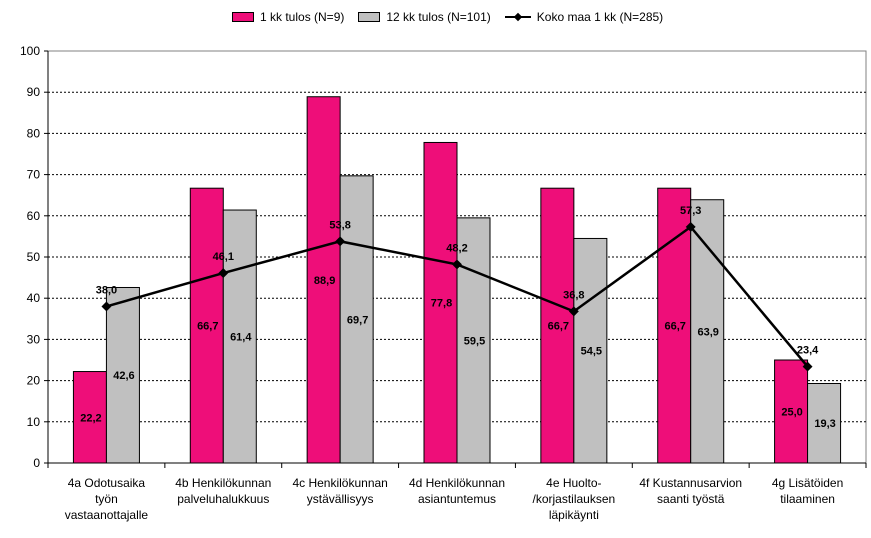 The height and width of the screenshot is (538, 871). What do you see at coordinates (438, 17) in the screenshot?
I see `legend-label-series-2: 12 kk tulos (N=101)` at bounding box center [438, 17].